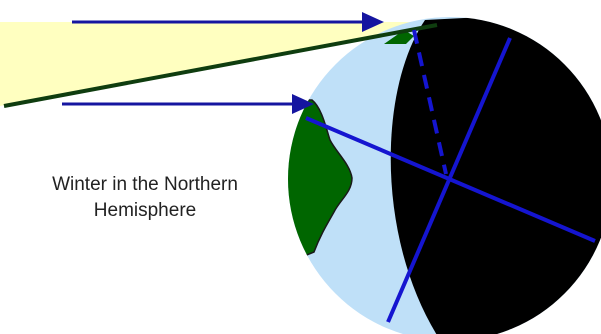 The width and height of the screenshot is (601, 334). What do you see at coordinates (303, 104) in the screenshot?
I see `sun-ray-arrow-bottom-head-icon` at bounding box center [303, 104].